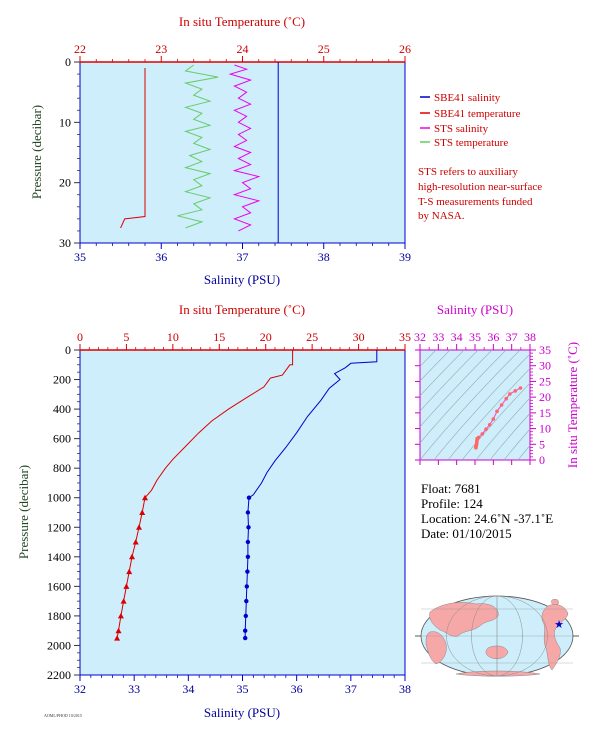 This screenshot has width=601, height=736. I want to click on top-sal-axis-title: Salinity (PSU), so click(242, 279).